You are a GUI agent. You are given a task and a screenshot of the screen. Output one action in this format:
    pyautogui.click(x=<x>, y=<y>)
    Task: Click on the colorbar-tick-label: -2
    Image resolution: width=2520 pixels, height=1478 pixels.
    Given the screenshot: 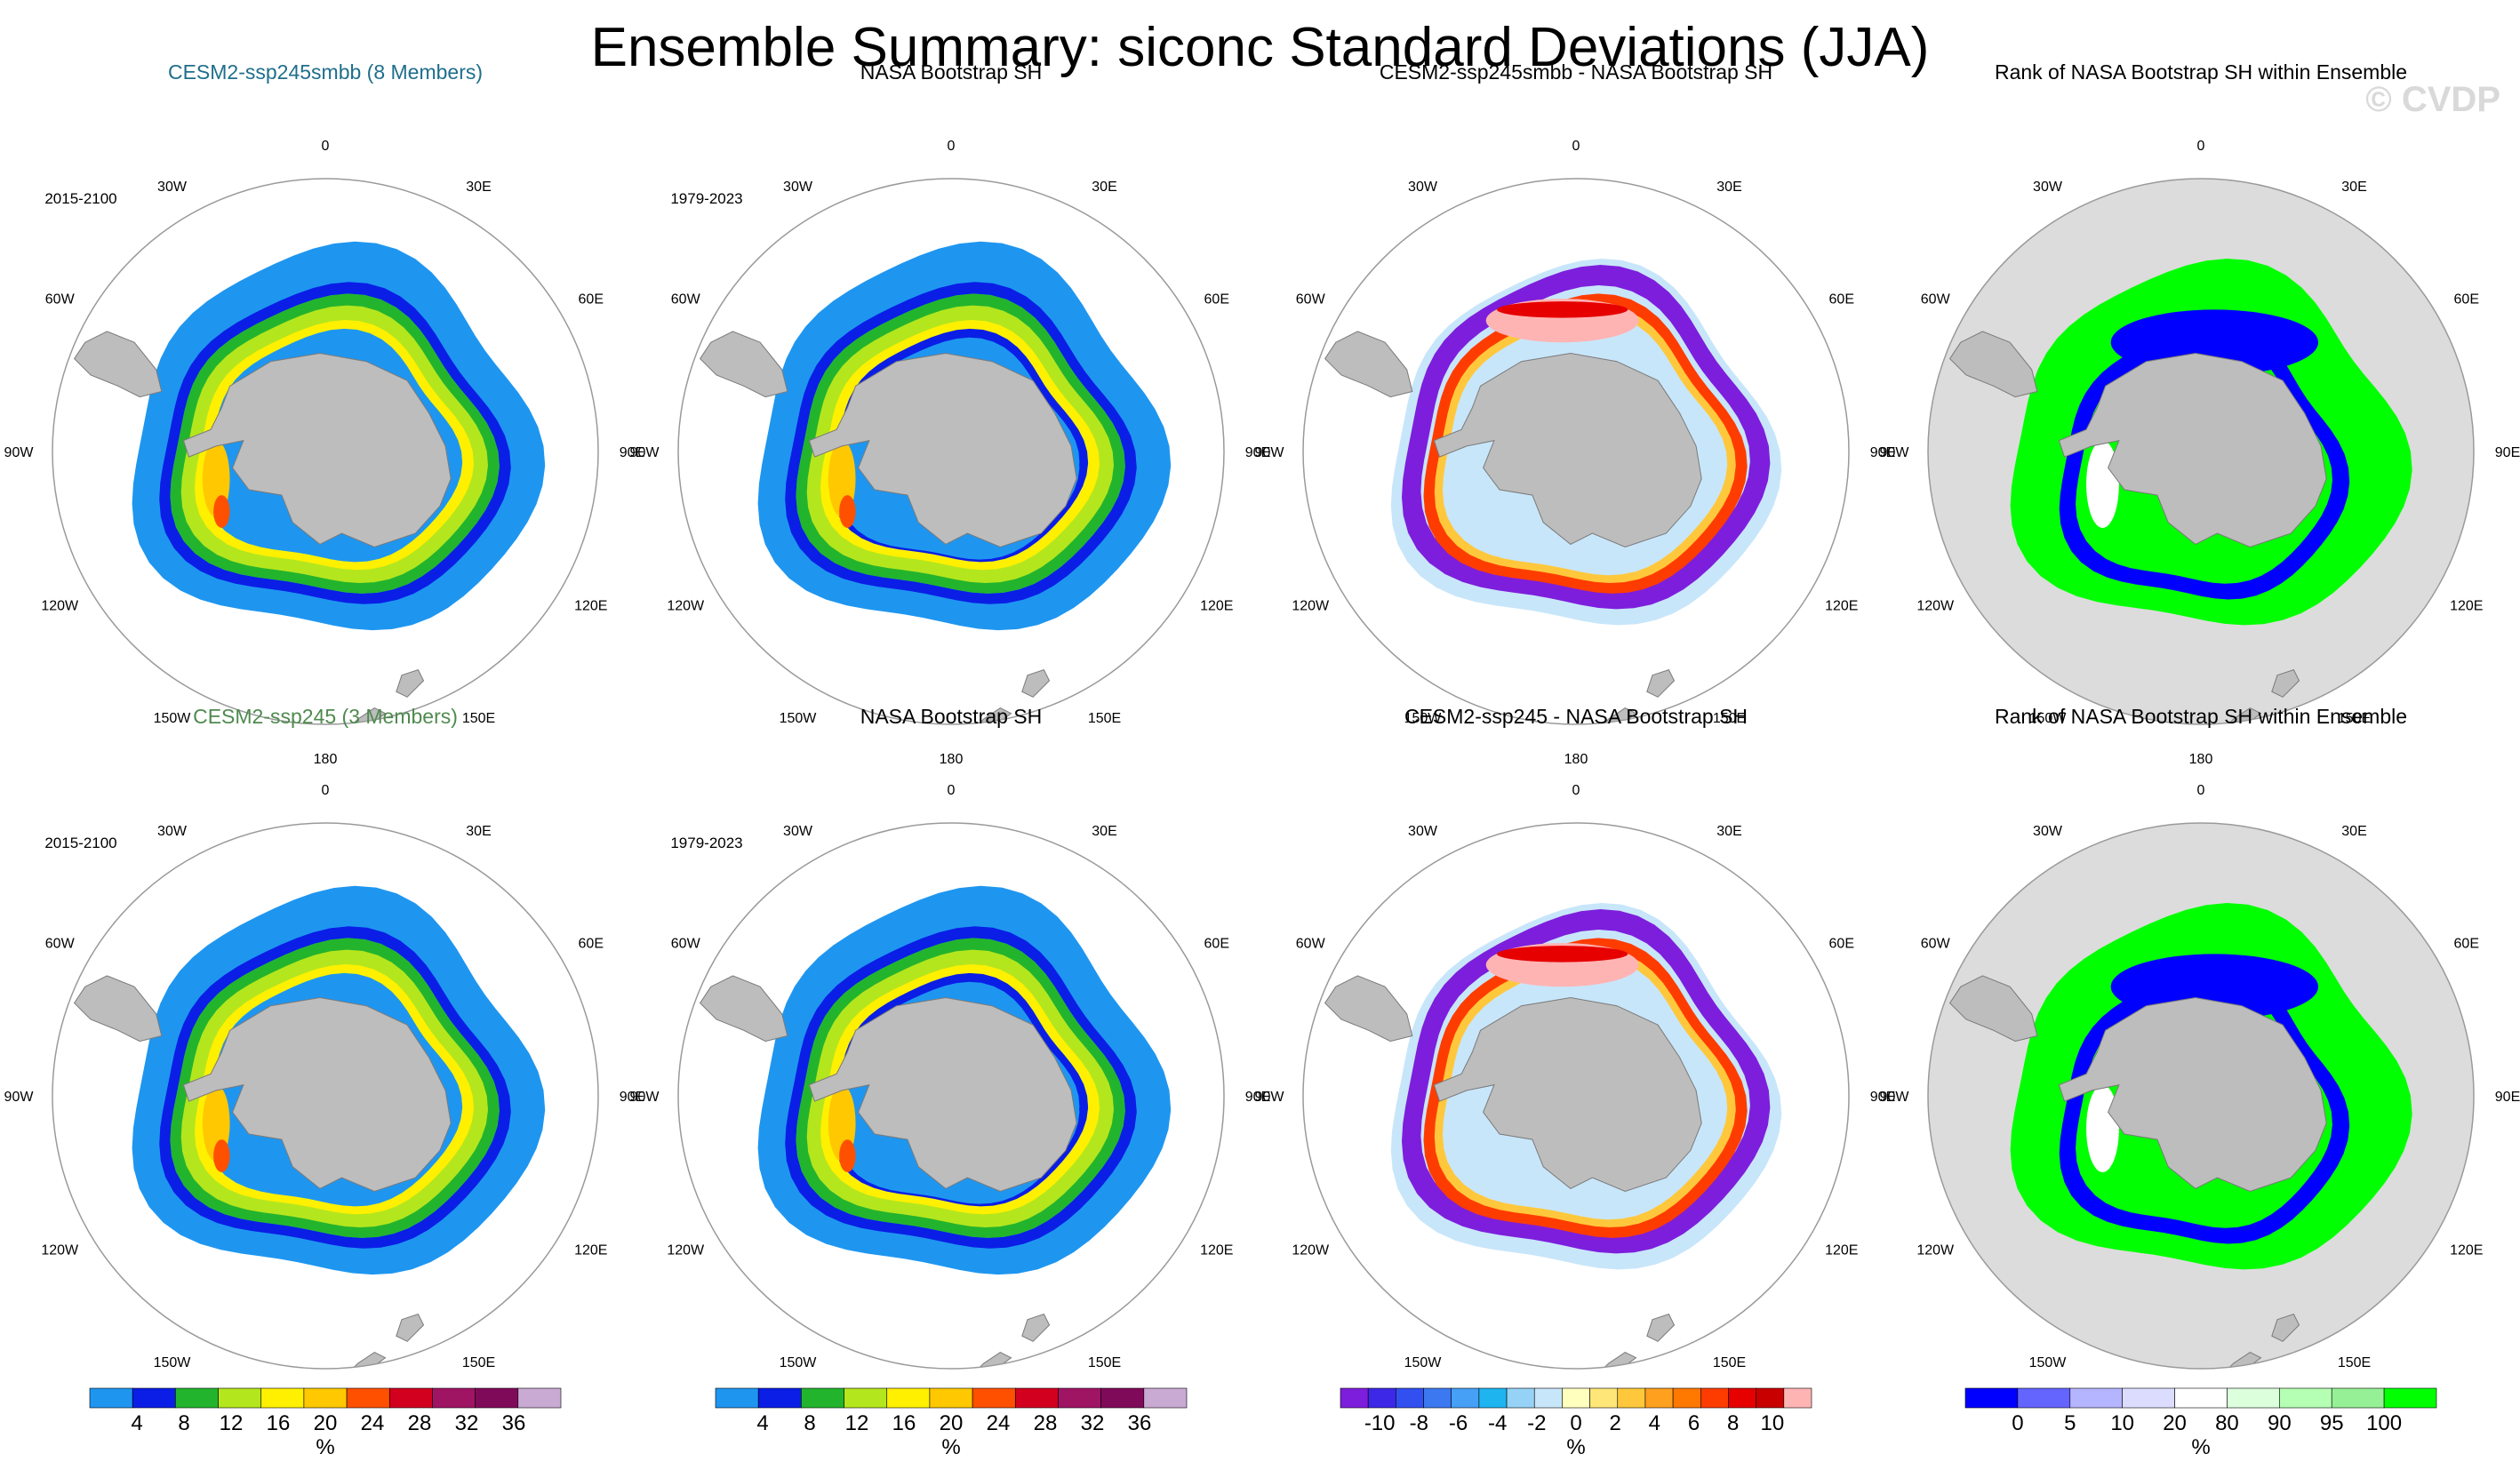 What is the action you would take?
    pyautogui.click(x=1536, y=1423)
    